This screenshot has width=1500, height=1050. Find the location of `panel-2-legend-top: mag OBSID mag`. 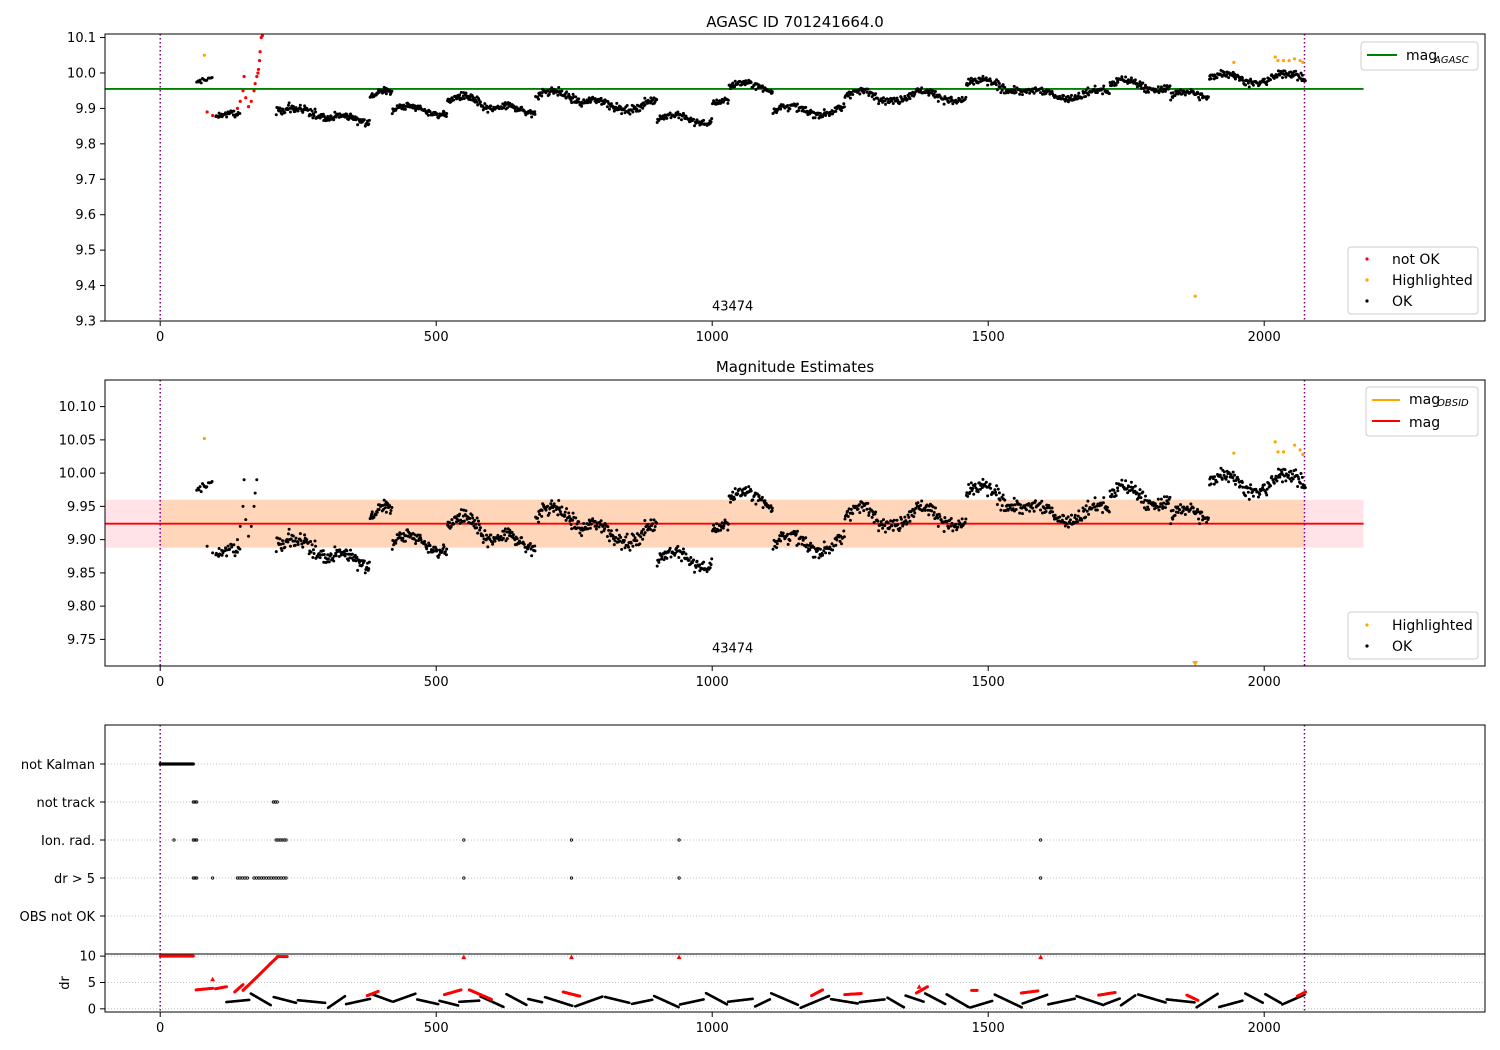

panel-2-legend-top: mag OBSID mag is located at coordinates (1422, 411).